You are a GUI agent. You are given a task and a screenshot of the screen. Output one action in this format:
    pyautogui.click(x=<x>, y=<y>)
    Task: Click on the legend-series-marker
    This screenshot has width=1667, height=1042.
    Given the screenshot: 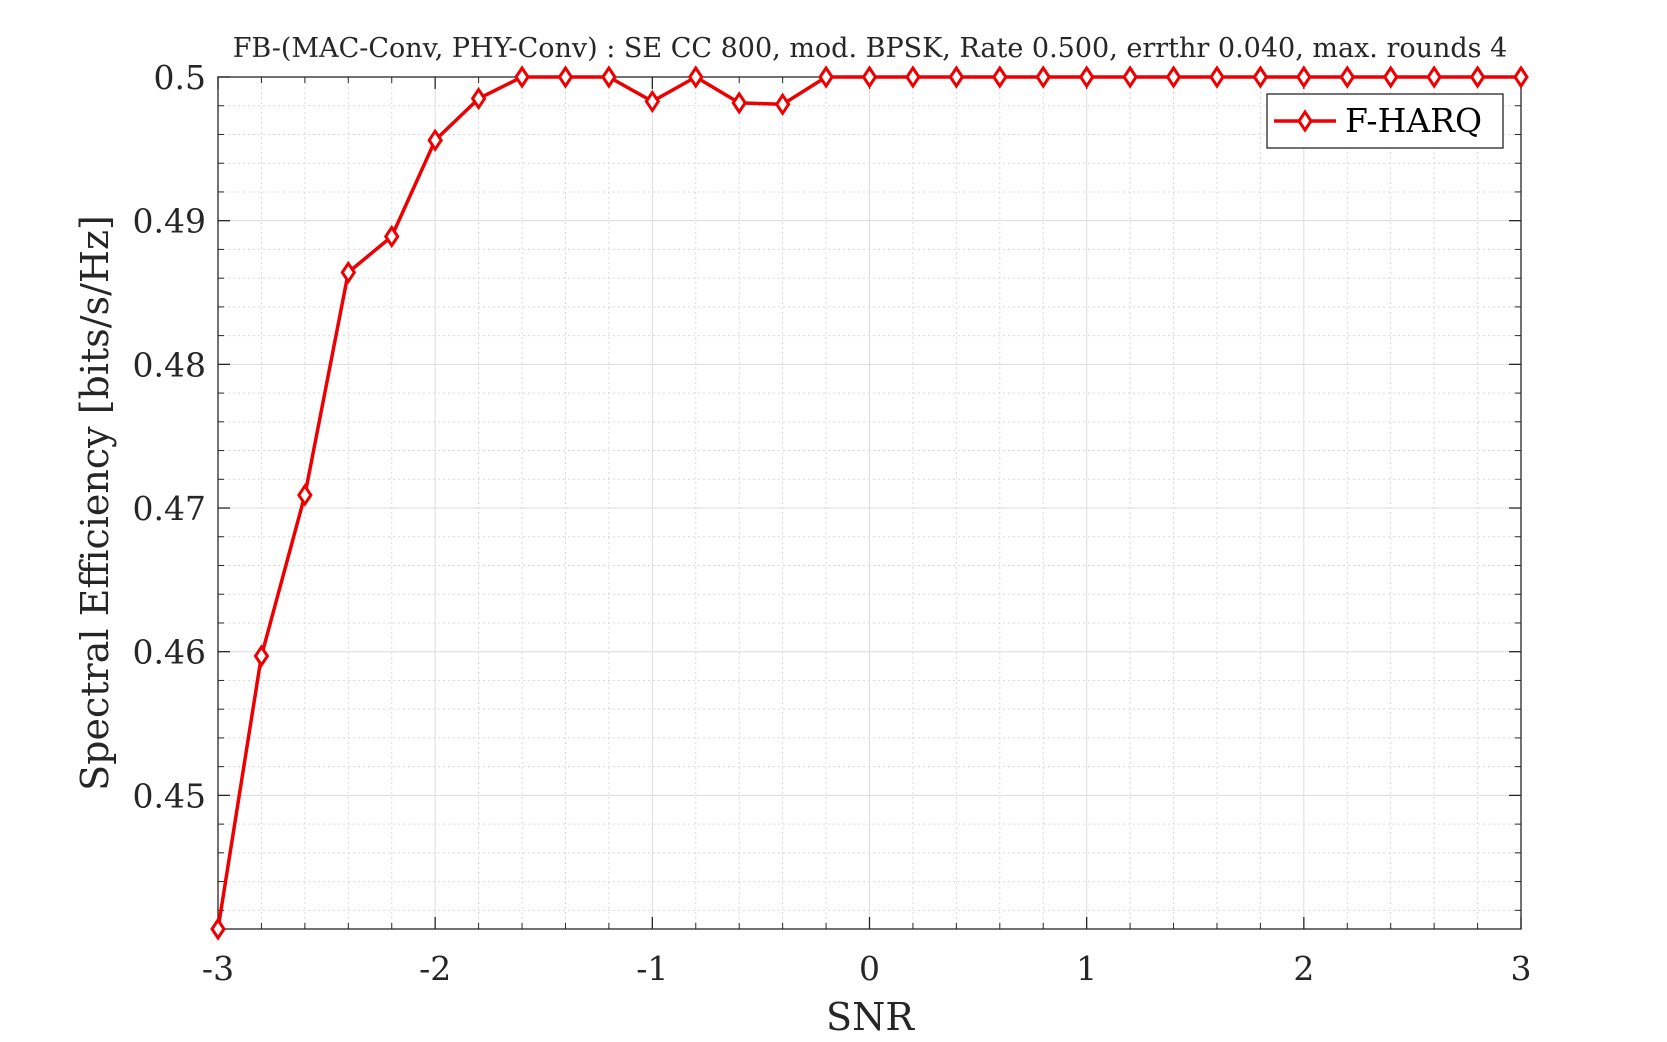 What is the action you would take?
    pyautogui.click(x=1305, y=121)
    